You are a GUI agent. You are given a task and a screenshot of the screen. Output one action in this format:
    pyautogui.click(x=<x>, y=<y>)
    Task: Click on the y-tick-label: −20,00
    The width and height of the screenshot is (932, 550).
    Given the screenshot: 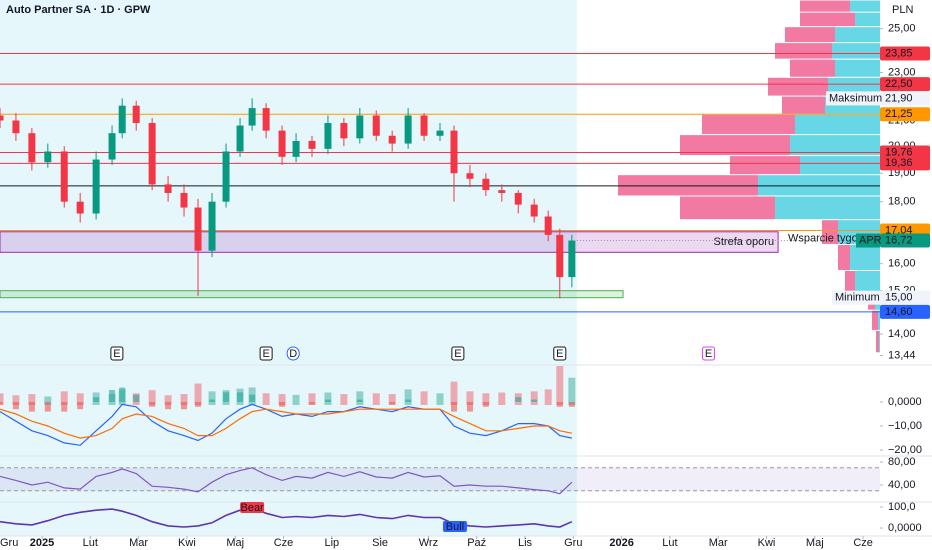 What is the action you would take?
    pyautogui.click(x=905, y=450)
    